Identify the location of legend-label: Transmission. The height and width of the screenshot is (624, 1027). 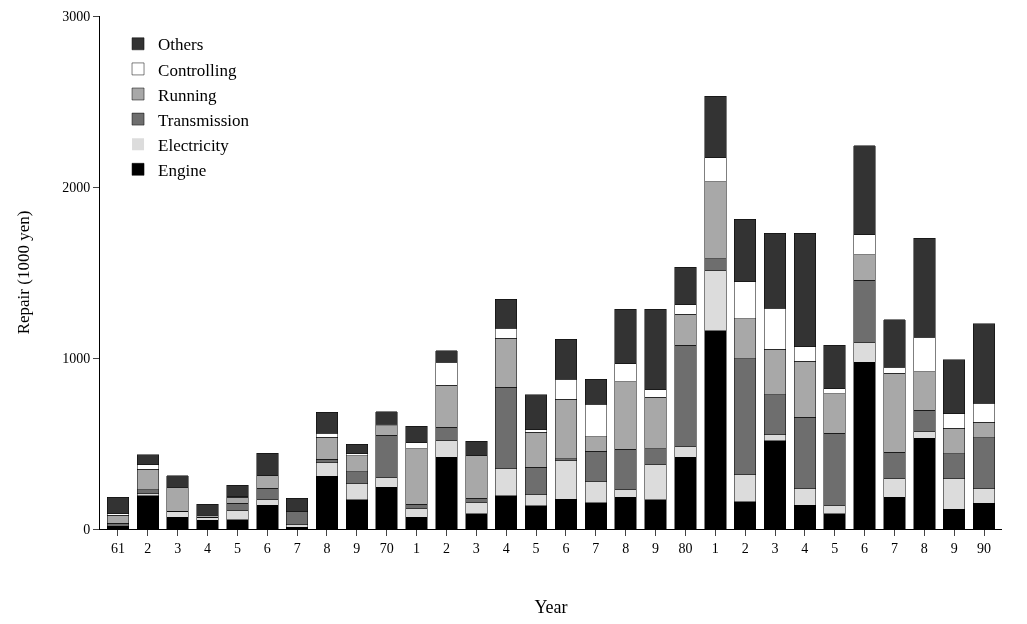
(204, 120).